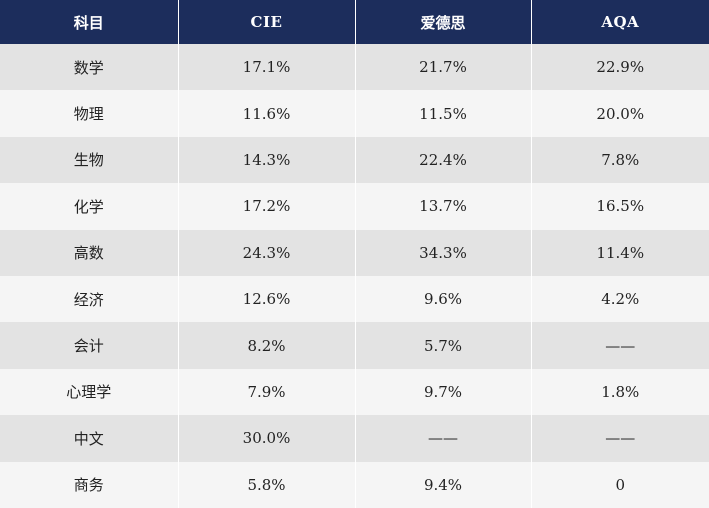 The height and width of the screenshot is (508, 709). I want to click on subject-cell: 化学, so click(89, 206).